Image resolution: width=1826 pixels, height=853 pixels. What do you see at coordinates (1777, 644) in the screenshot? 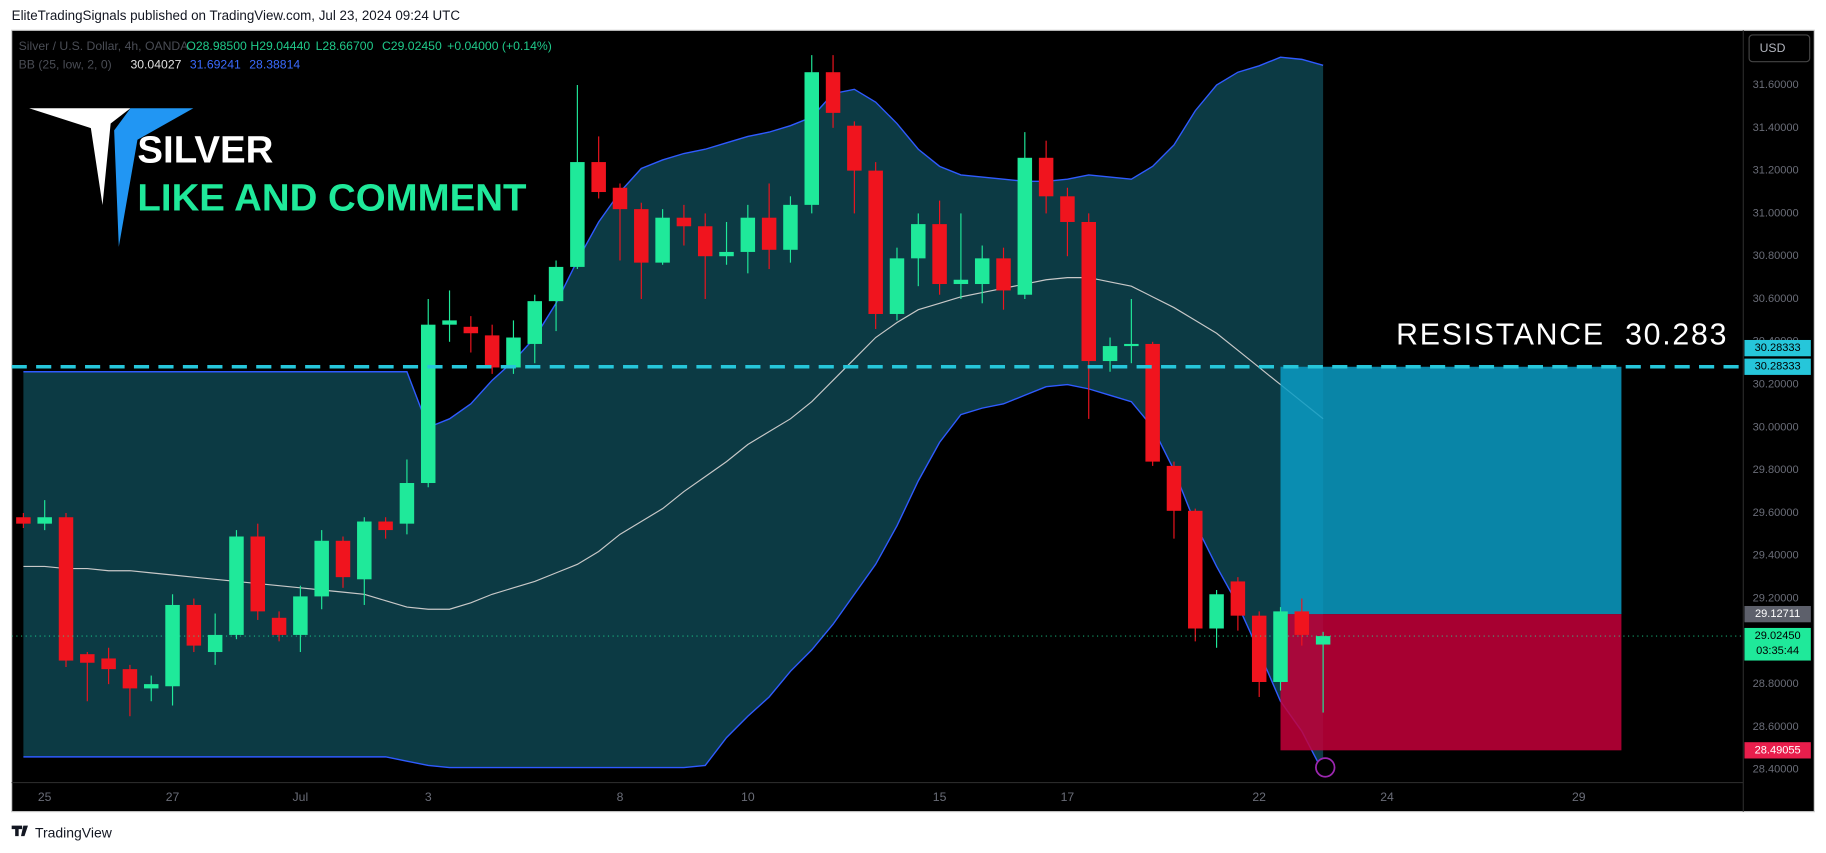
I see `last-price-tag-bg` at bounding box center [1777, 644].